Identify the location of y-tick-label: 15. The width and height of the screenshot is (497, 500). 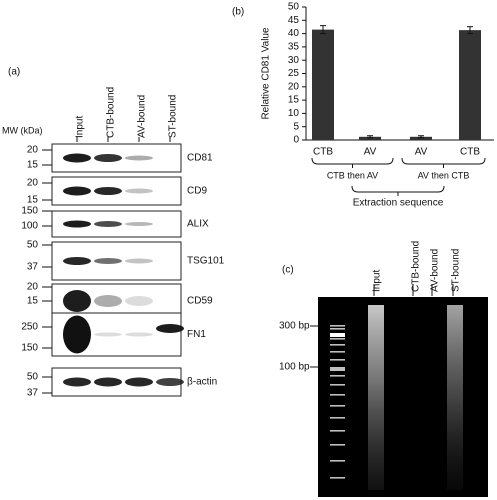
(294, 100).